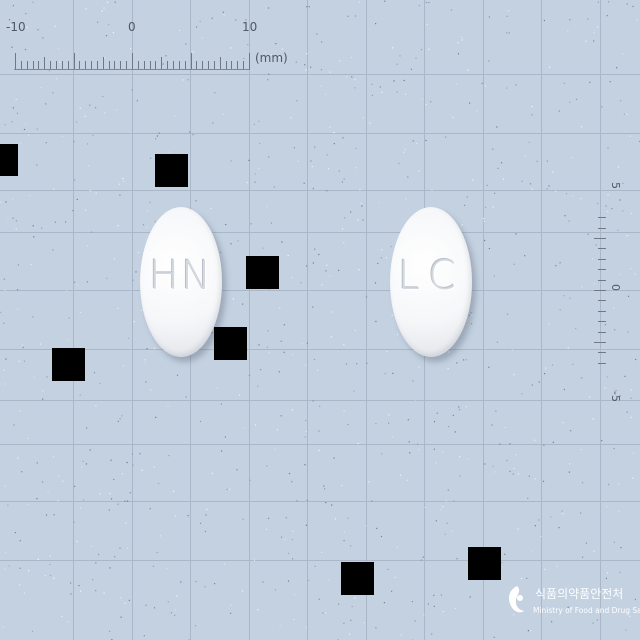 This screenshot has height=640, width=640. I want to click on ruler-unit: (mm), so click(271, 58).